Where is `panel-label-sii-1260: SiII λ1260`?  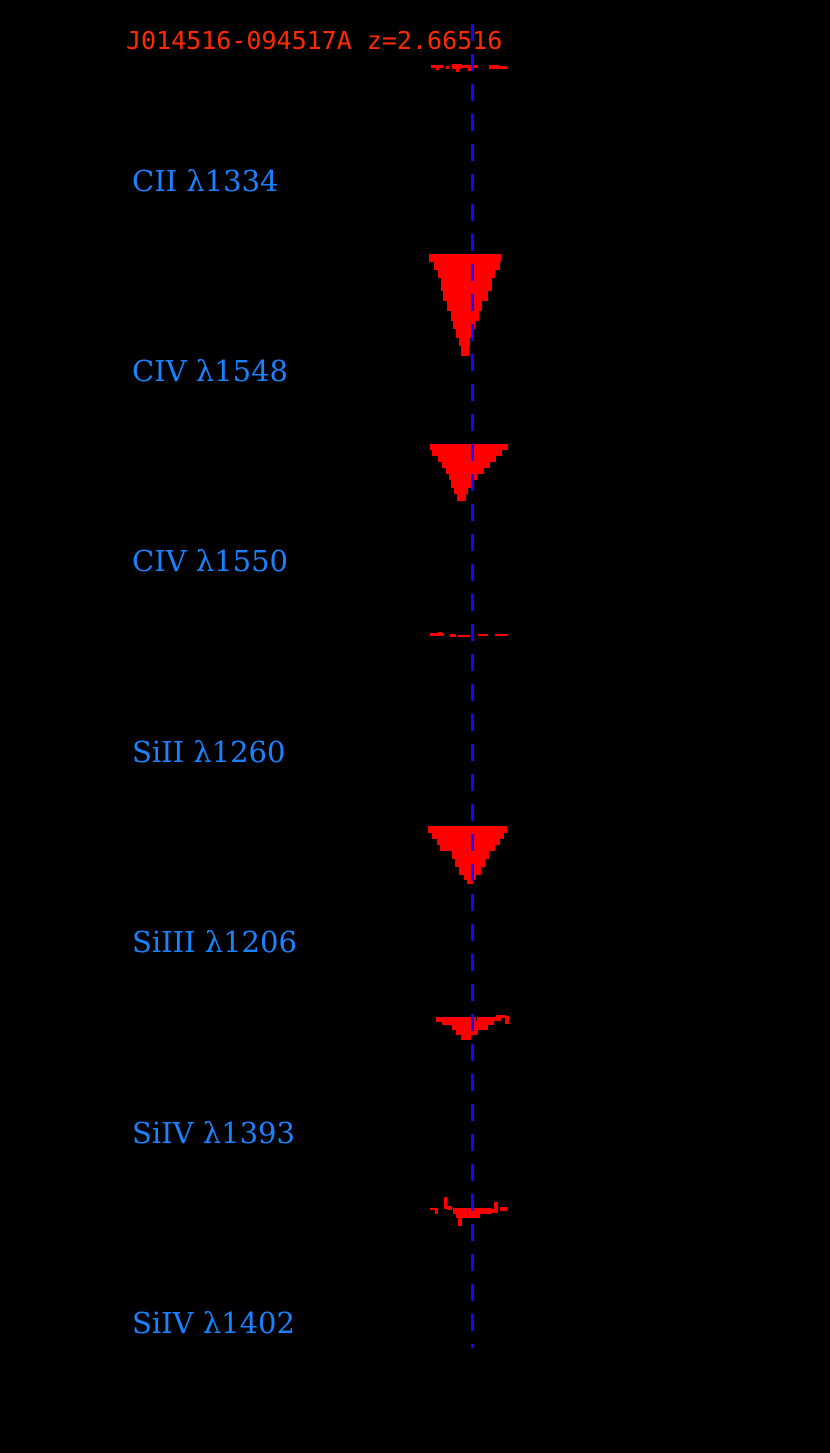 panel-label-sii-1260: SiII λ1260 is located at coordinates (209, 752).